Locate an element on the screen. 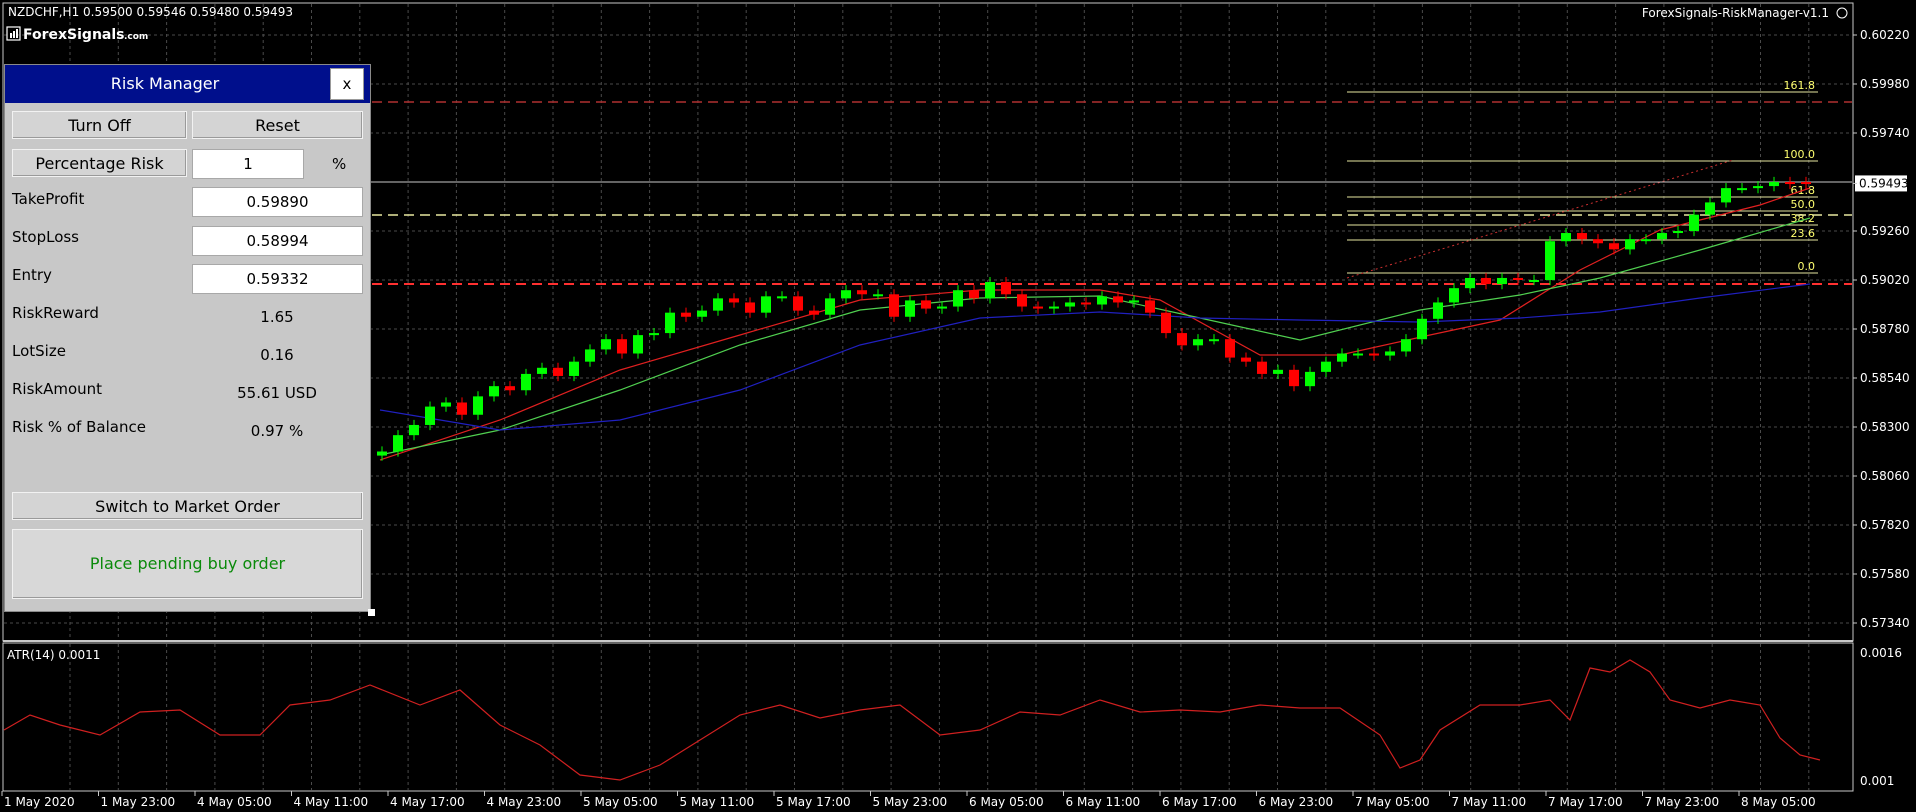 This screenshot has width=1916, height=812. place-order-button: Place pending buy order is located at coordinates (187, 564).